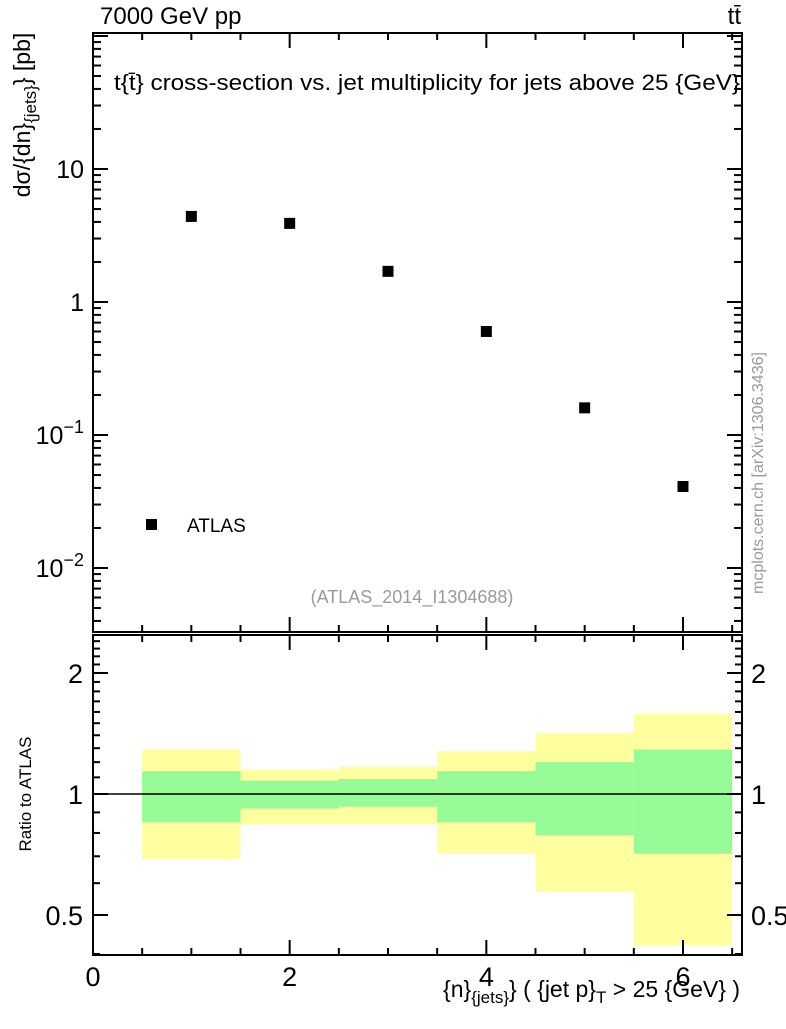 The image size is (786, 1029). I want to click on y-tick-label-base: 1, so click(77, 303).